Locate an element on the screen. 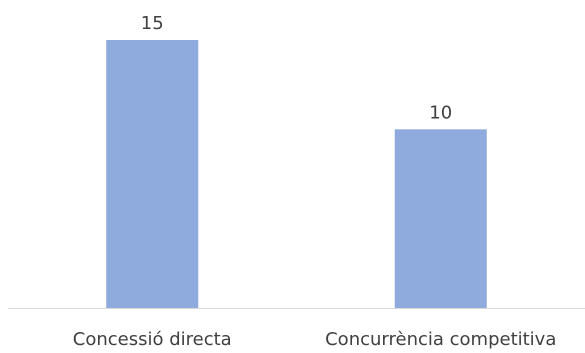  x-tick-label-1: Concessió directa is located at coordinates (152, 339).